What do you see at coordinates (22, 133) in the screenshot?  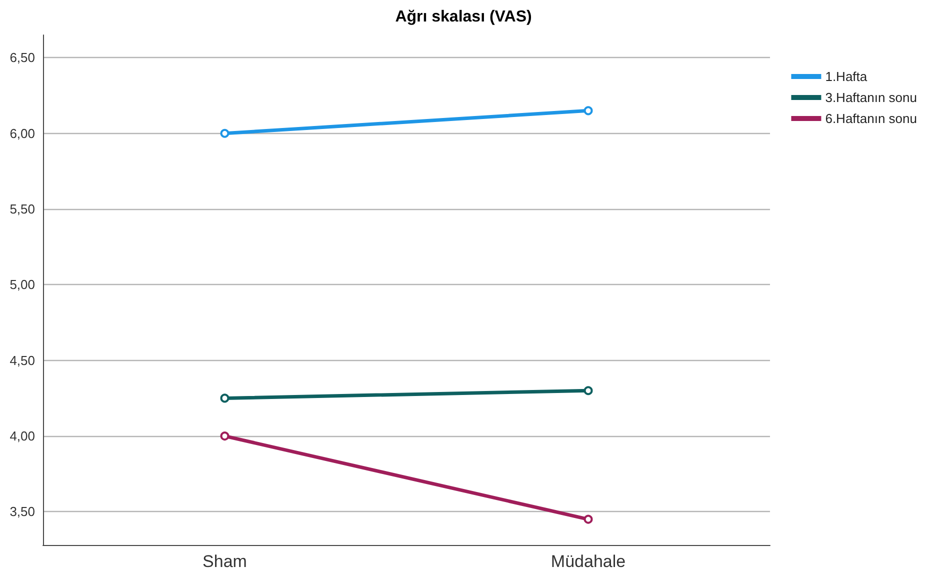 I see `y-tick-label: 6,00` at bounding box center [22, 133].